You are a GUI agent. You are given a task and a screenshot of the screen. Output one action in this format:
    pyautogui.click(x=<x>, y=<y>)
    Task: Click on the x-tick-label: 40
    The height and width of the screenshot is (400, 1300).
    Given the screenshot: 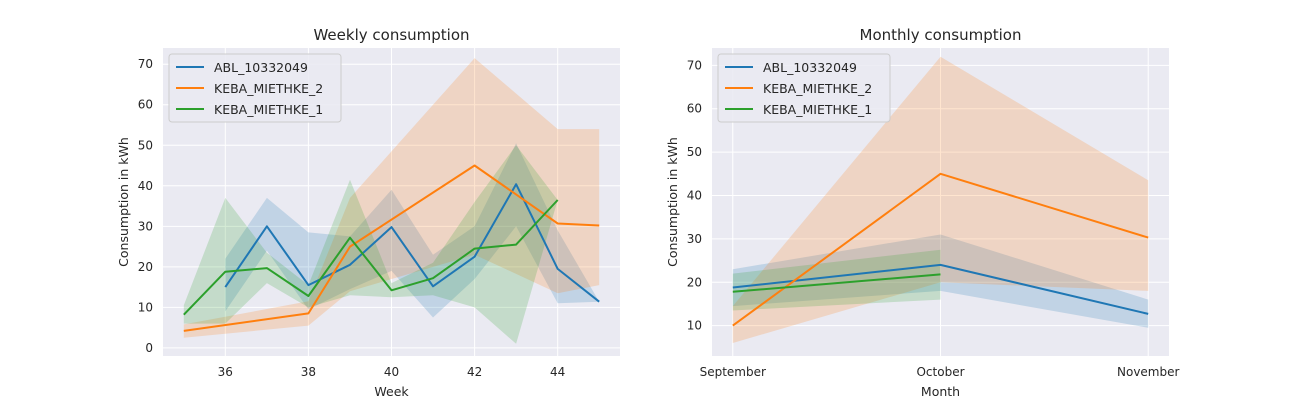 What is the action you would take?
    pyautogui.click(x=391, y=372)
    